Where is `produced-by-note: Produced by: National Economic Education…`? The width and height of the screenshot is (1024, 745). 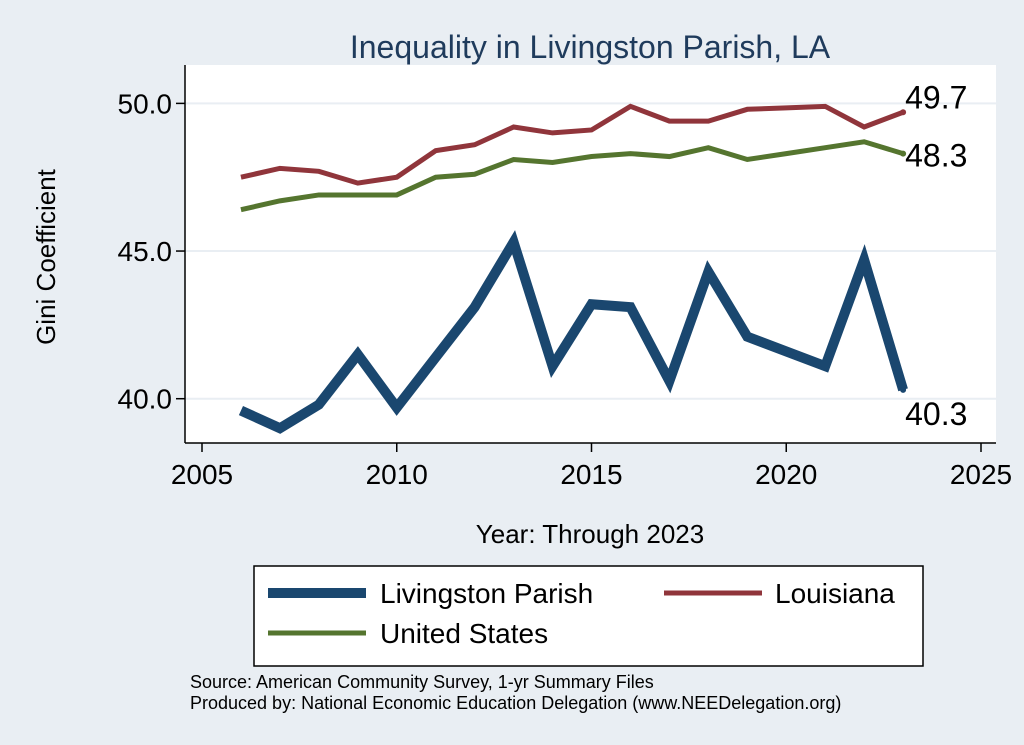
produced-by-note: Produced by: National Economic Education… is located at coordinates (515, 703).